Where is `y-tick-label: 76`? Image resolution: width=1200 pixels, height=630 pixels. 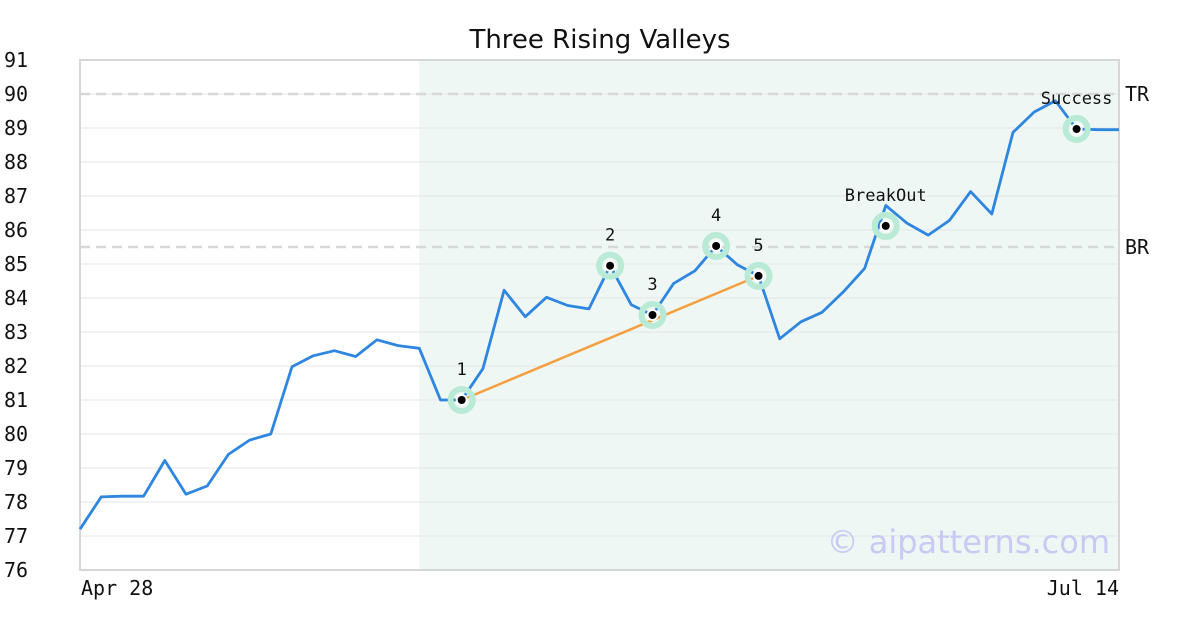
y-tick-label: 76 is located at coordinates (16, 570).